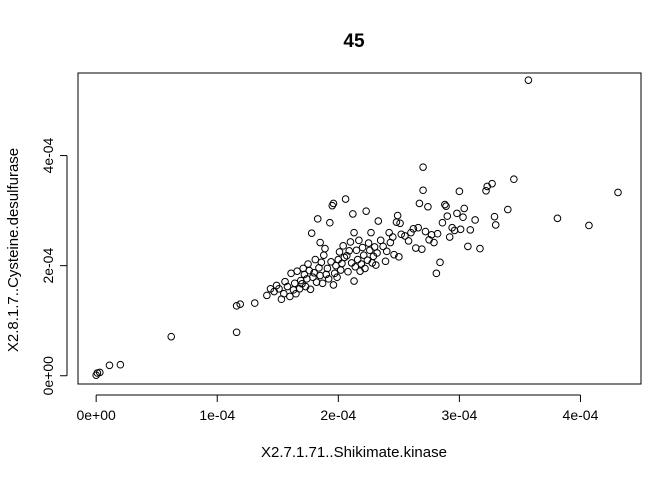 The image size is (672, 480). What do you see at coordinates (48, 155) in the screenshot?
I see `y-tick-label: 4e-04` at bounding box center [48, 155].